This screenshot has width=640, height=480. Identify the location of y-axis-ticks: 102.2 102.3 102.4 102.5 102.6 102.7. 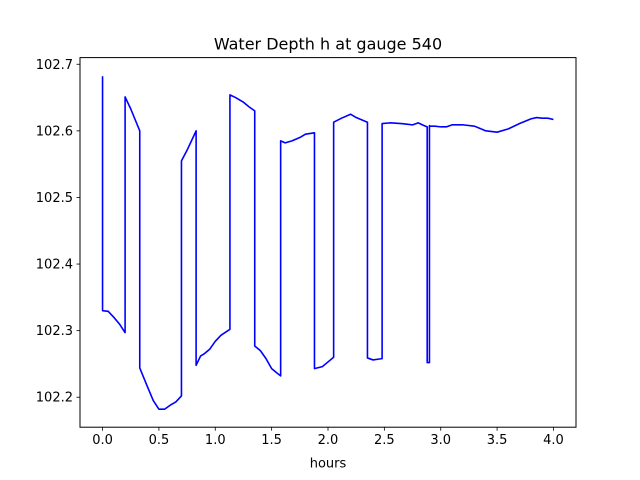
(58, 232).